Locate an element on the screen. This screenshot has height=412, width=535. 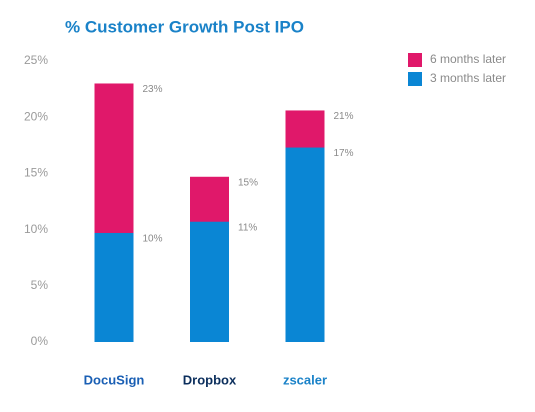
y-tick-label: 0% is located at coordinates (40, 341).